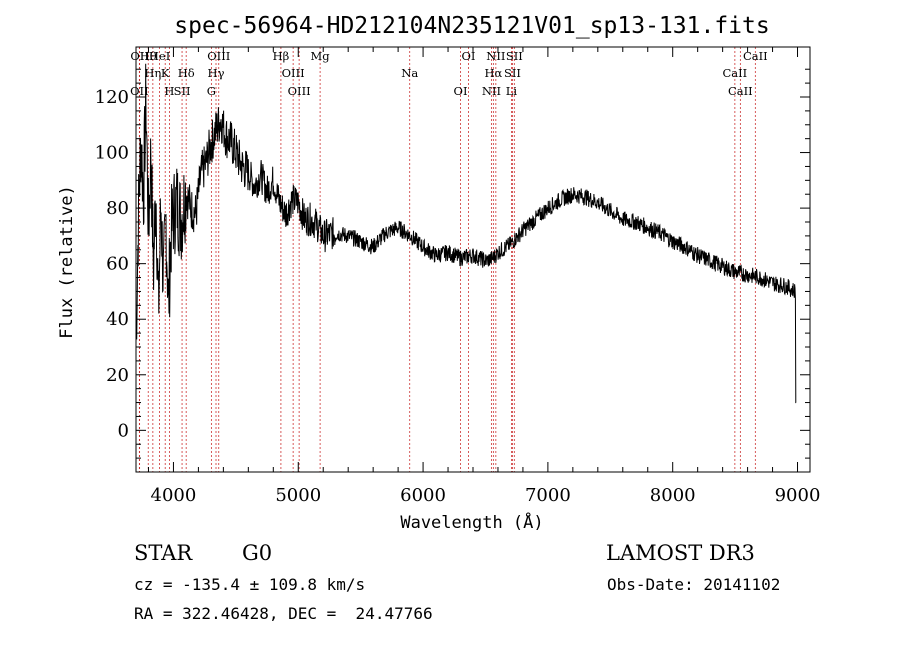 The image size is (900, 649). What do you see at coordinates (257, 553) in the screenshot?
I see `object-subclass: G0` at bounding box center [257, 553].